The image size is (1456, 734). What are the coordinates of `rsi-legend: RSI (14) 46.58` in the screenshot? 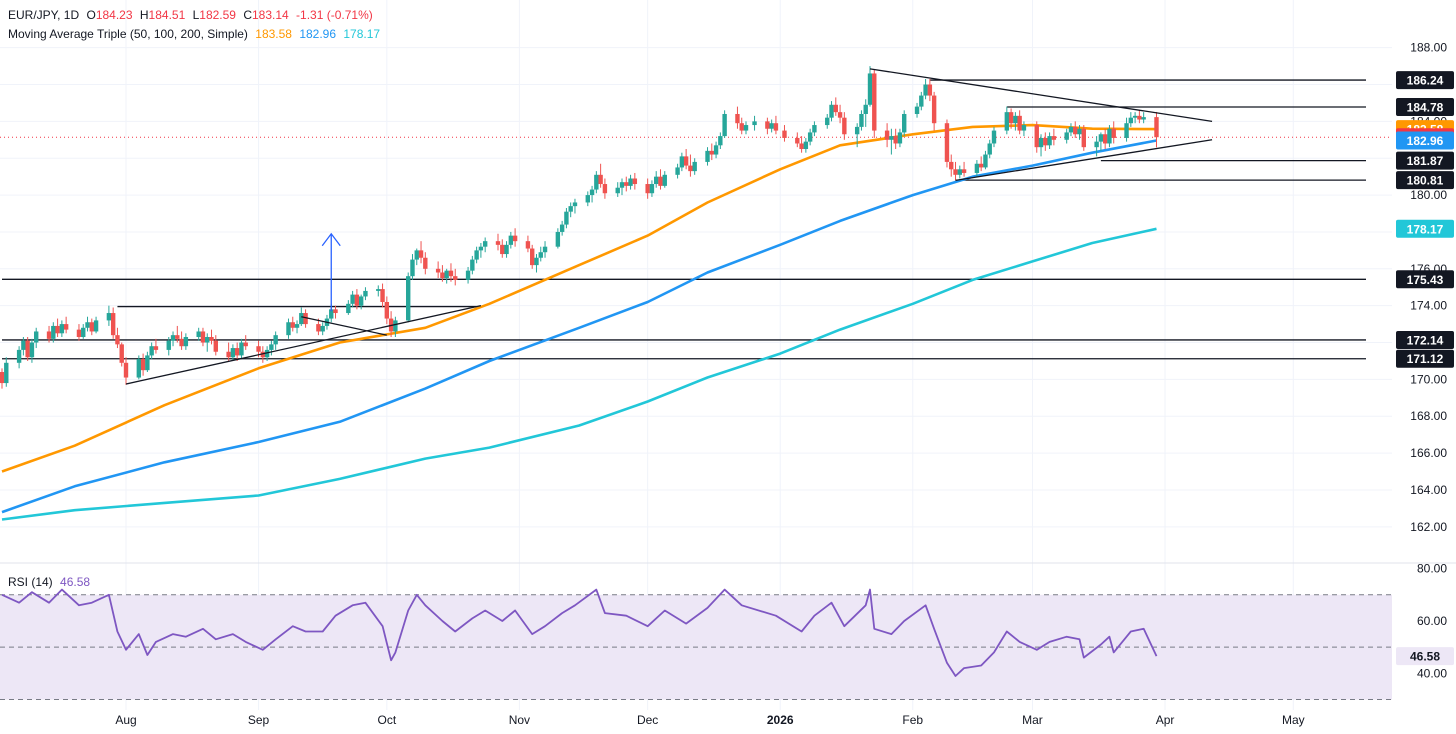 It's located at (51, 582).